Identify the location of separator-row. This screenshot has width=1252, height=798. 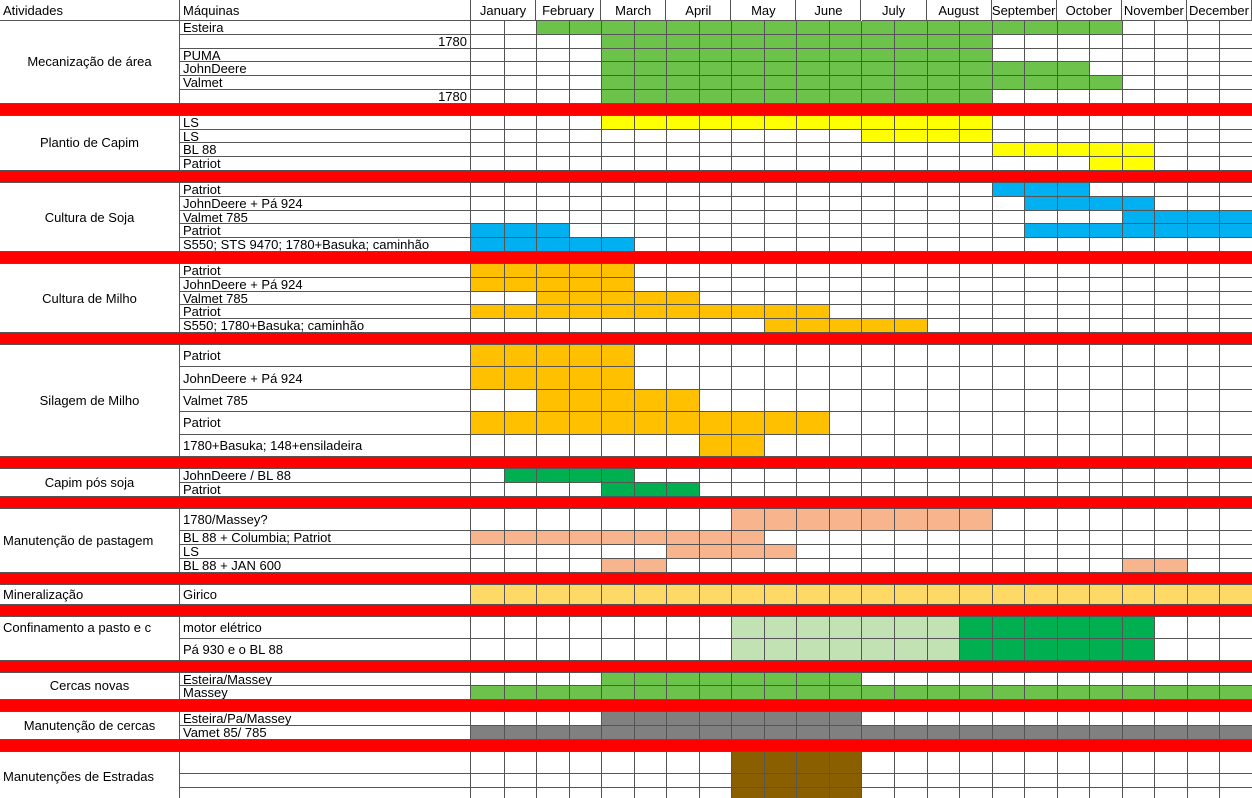
(626, 177).